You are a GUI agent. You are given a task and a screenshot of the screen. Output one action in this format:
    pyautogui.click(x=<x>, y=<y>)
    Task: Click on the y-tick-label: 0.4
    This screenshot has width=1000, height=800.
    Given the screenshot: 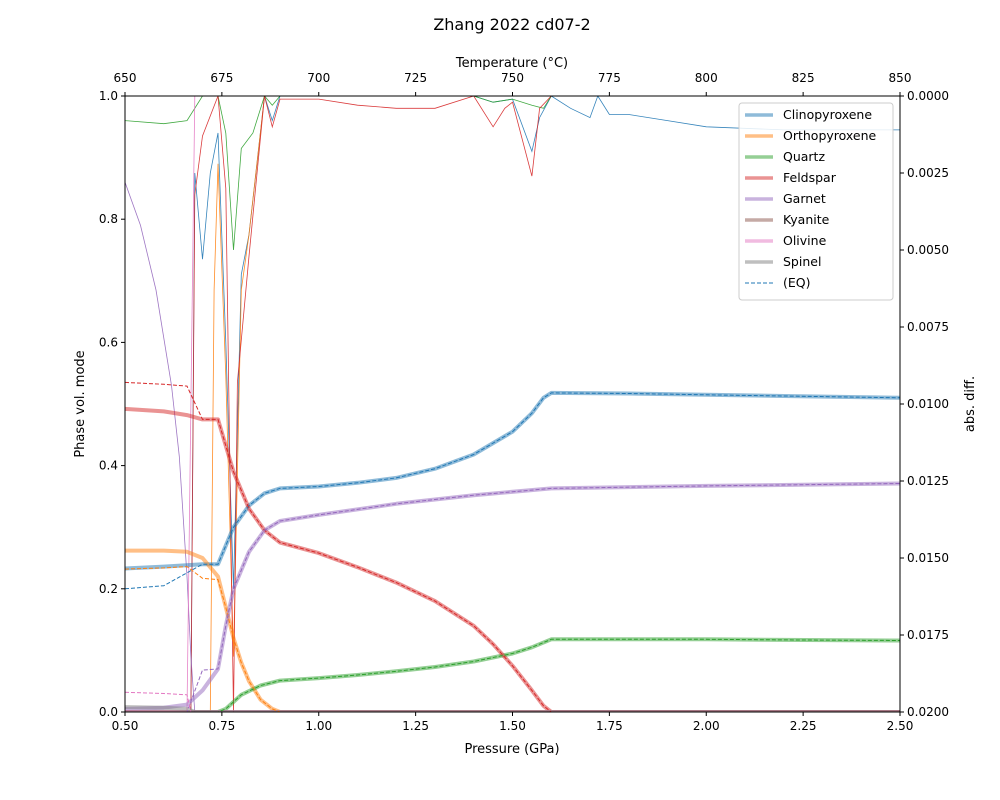 What is the action you would take?
    pyautogui.click(x=108, y=466)
    